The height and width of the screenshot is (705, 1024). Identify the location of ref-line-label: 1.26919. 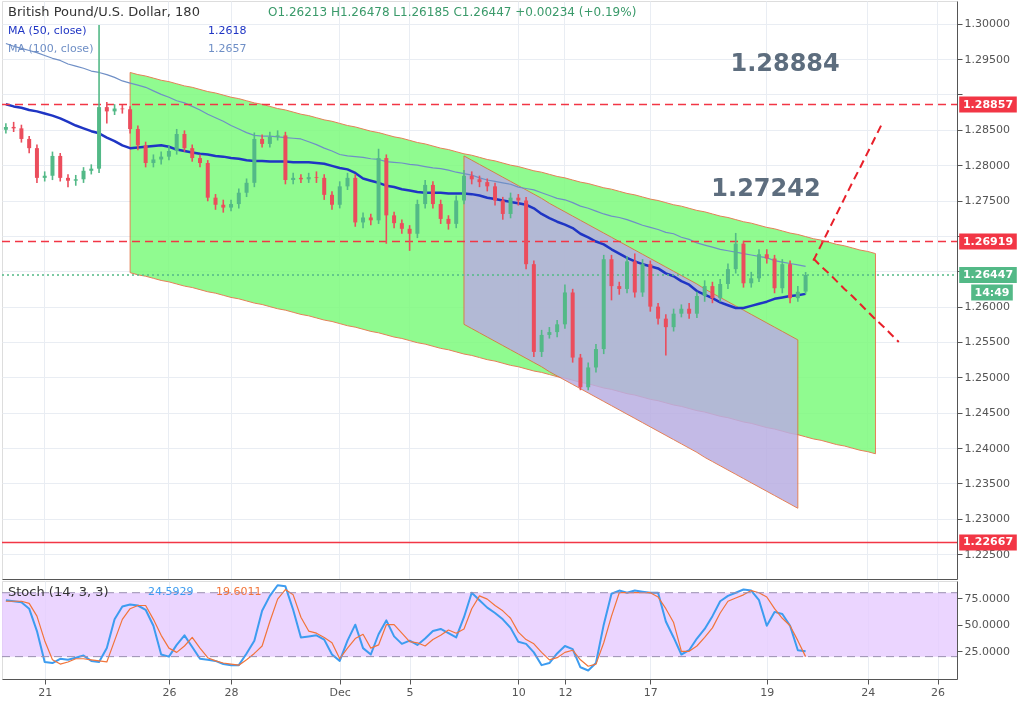
(988, 241).